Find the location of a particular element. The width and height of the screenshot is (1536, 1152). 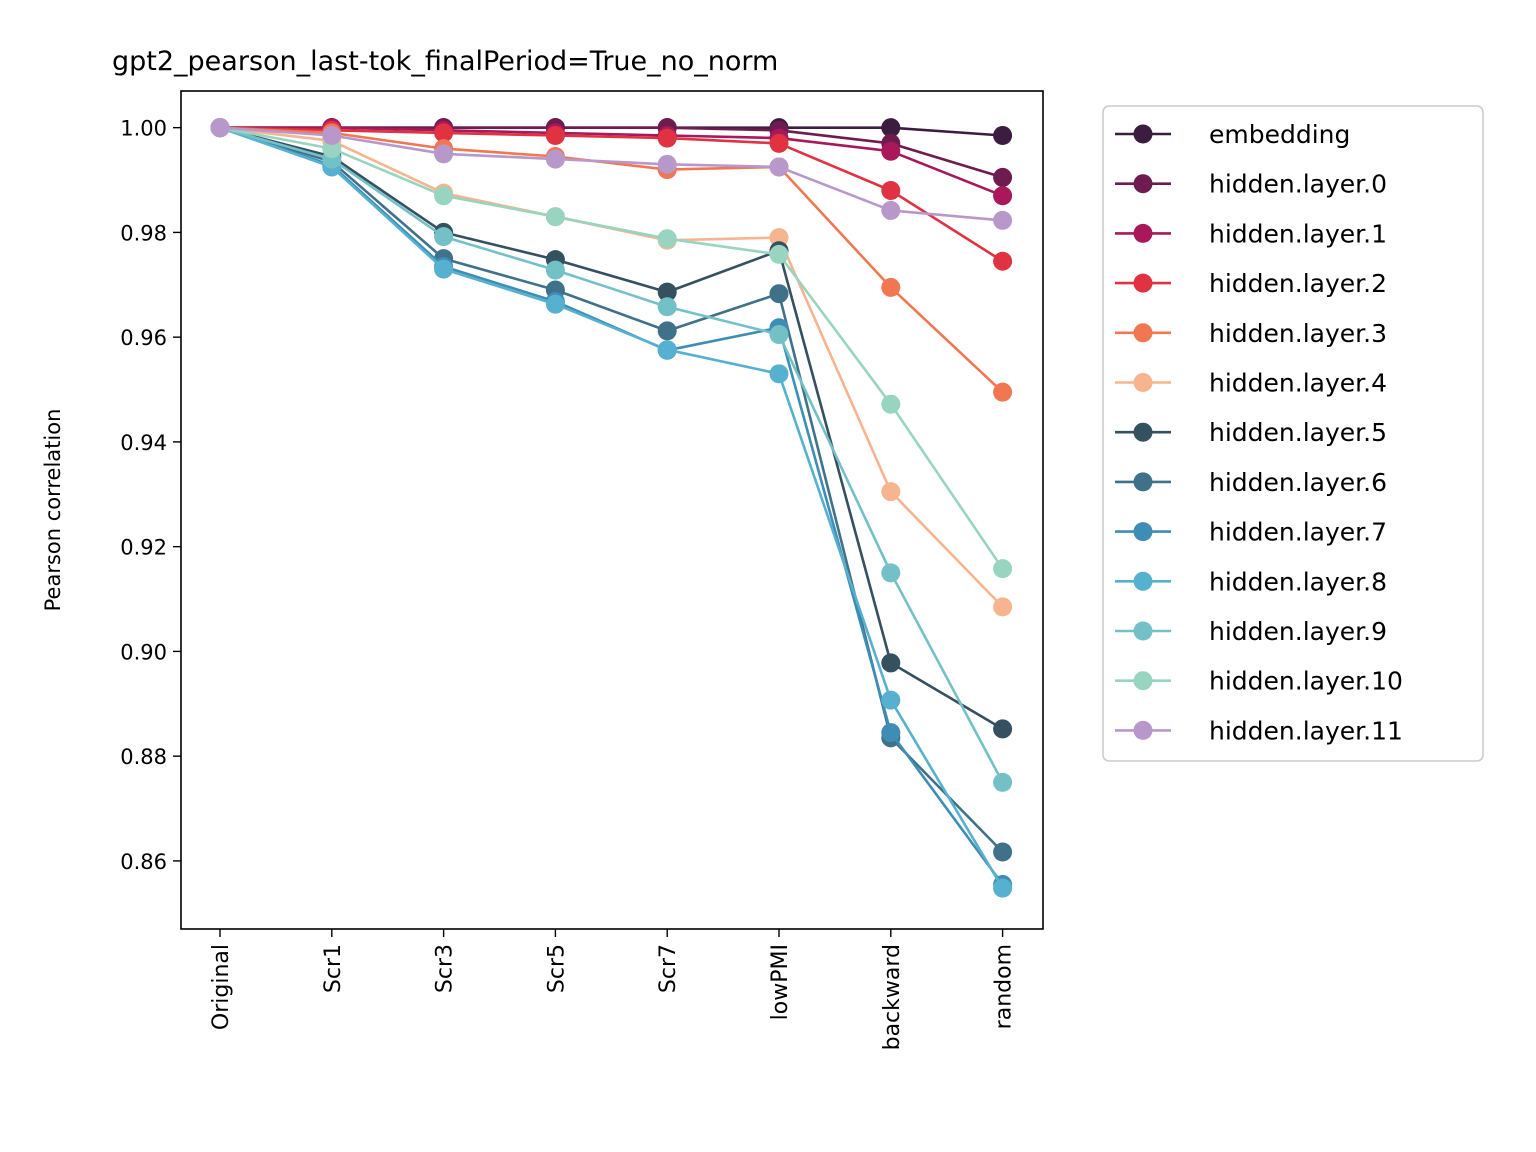

y-tick-label: 0.88 is located at coordinates (143, 757).